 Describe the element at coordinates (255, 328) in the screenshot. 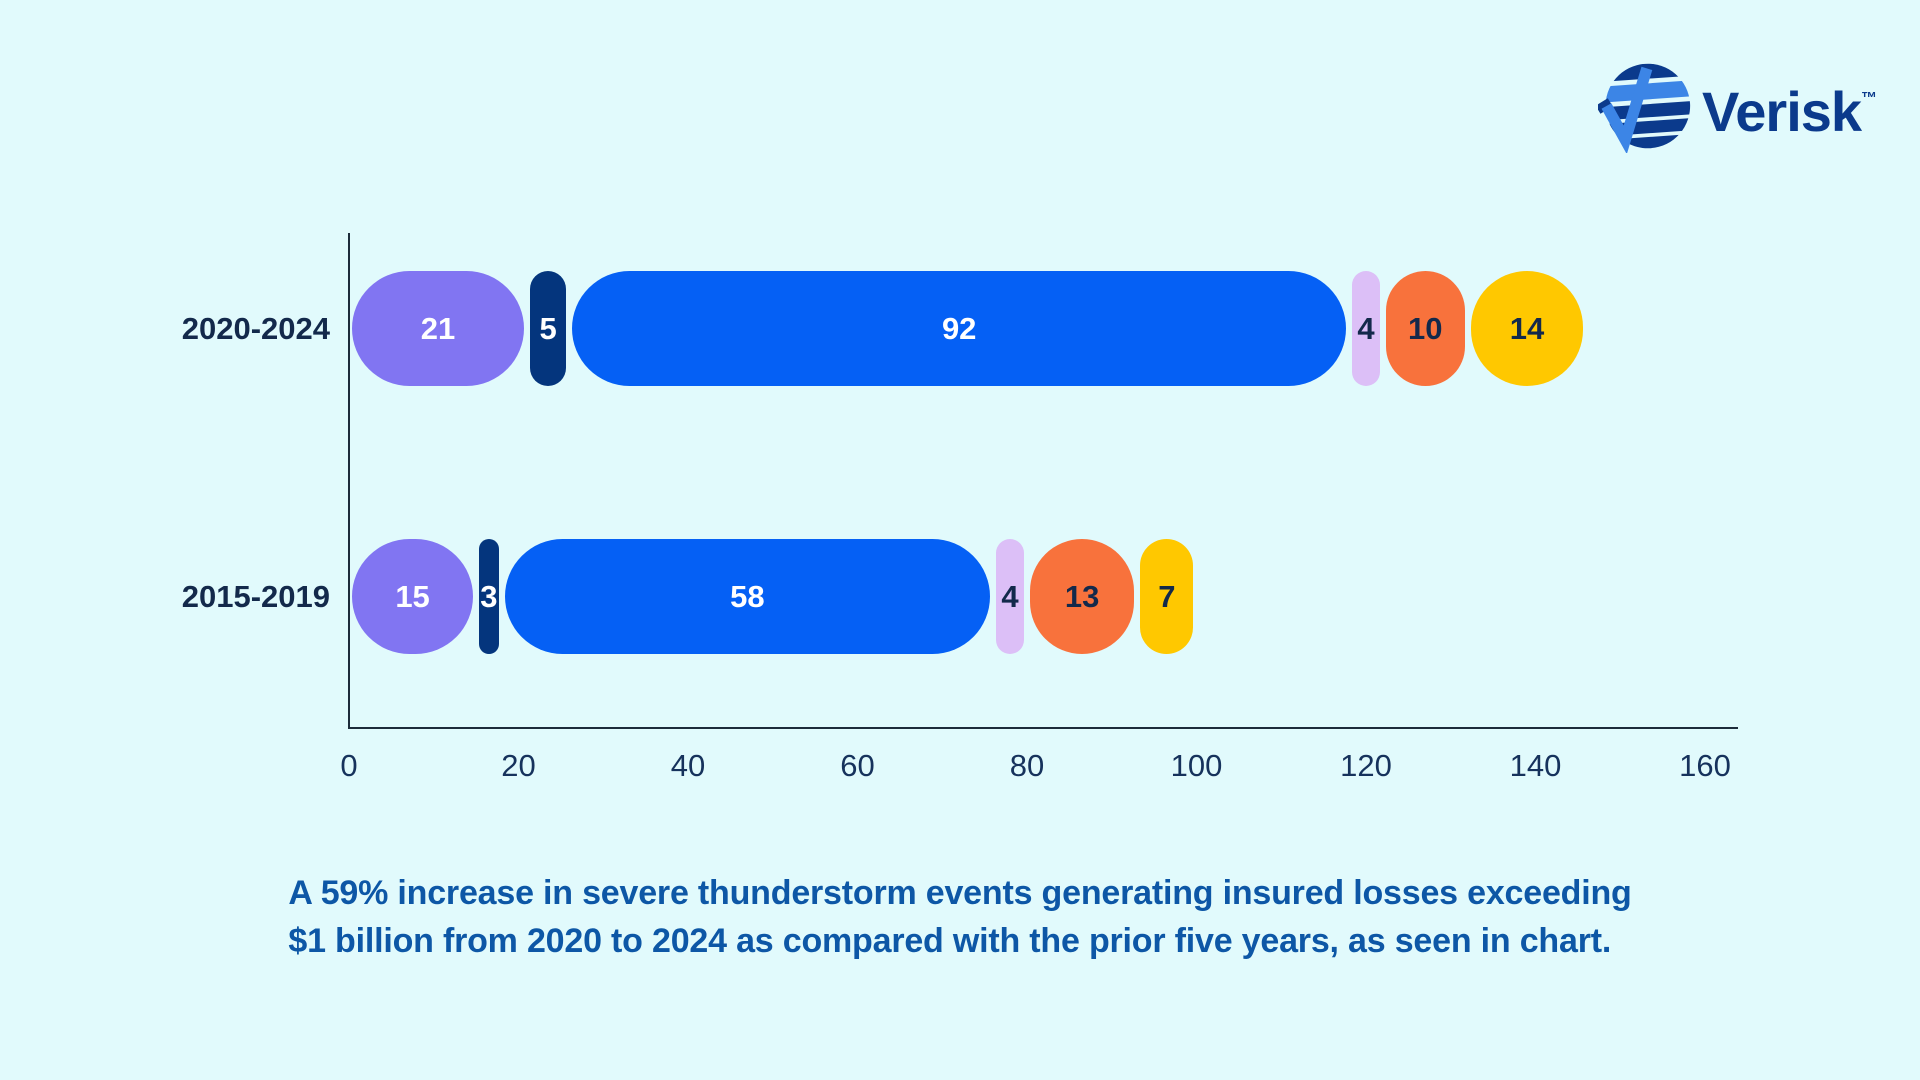

I see `category-label-2020-2024: 2020-2024` at that location.